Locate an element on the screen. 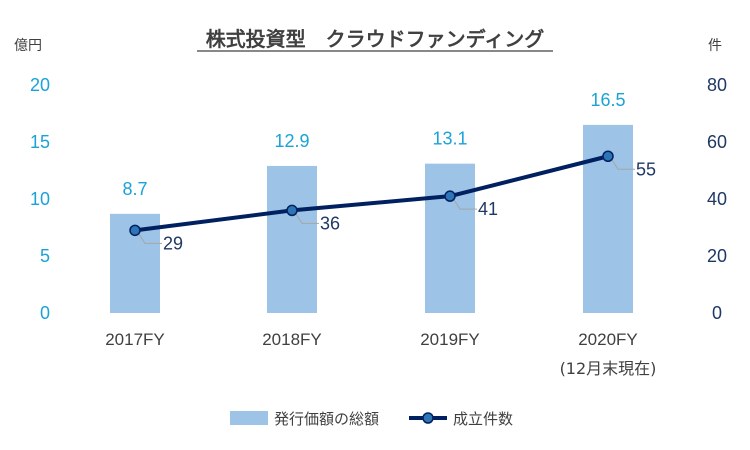 The width and height of the screenshot is (750, 450). right-axis-ticks: 0 20 40 60 80 is located at coordinates (717, 199).